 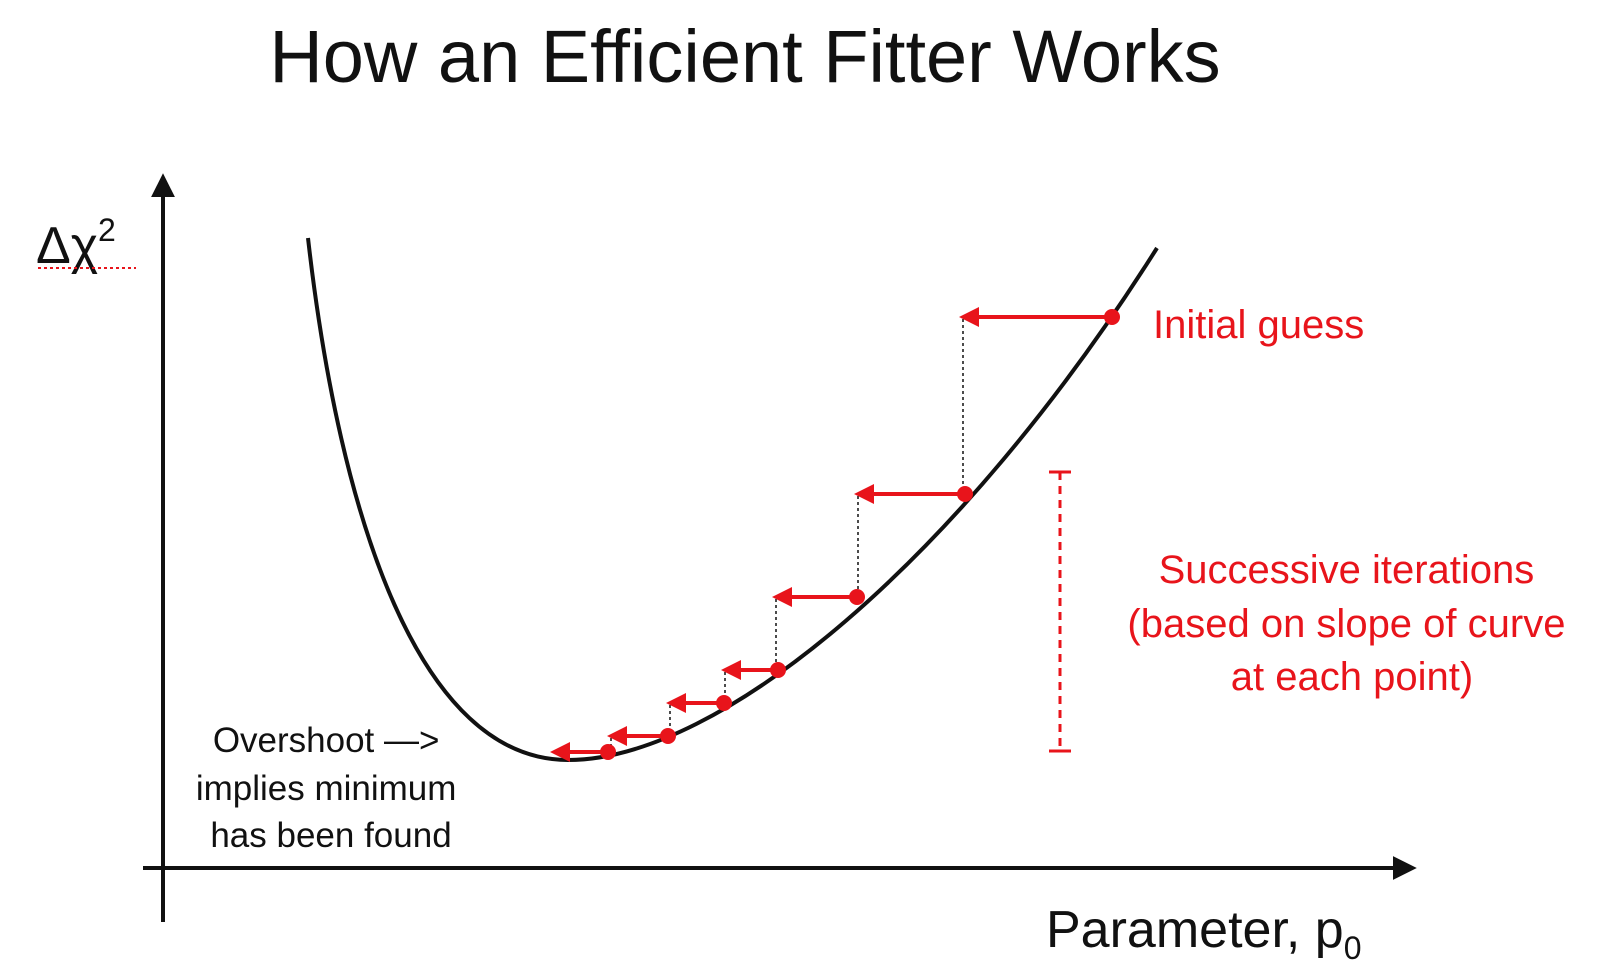 What do you see at coordinates (67, 246) in the screenshot?
I see `y-axis-label-main: Δχ` at bounding box center [67, 246].